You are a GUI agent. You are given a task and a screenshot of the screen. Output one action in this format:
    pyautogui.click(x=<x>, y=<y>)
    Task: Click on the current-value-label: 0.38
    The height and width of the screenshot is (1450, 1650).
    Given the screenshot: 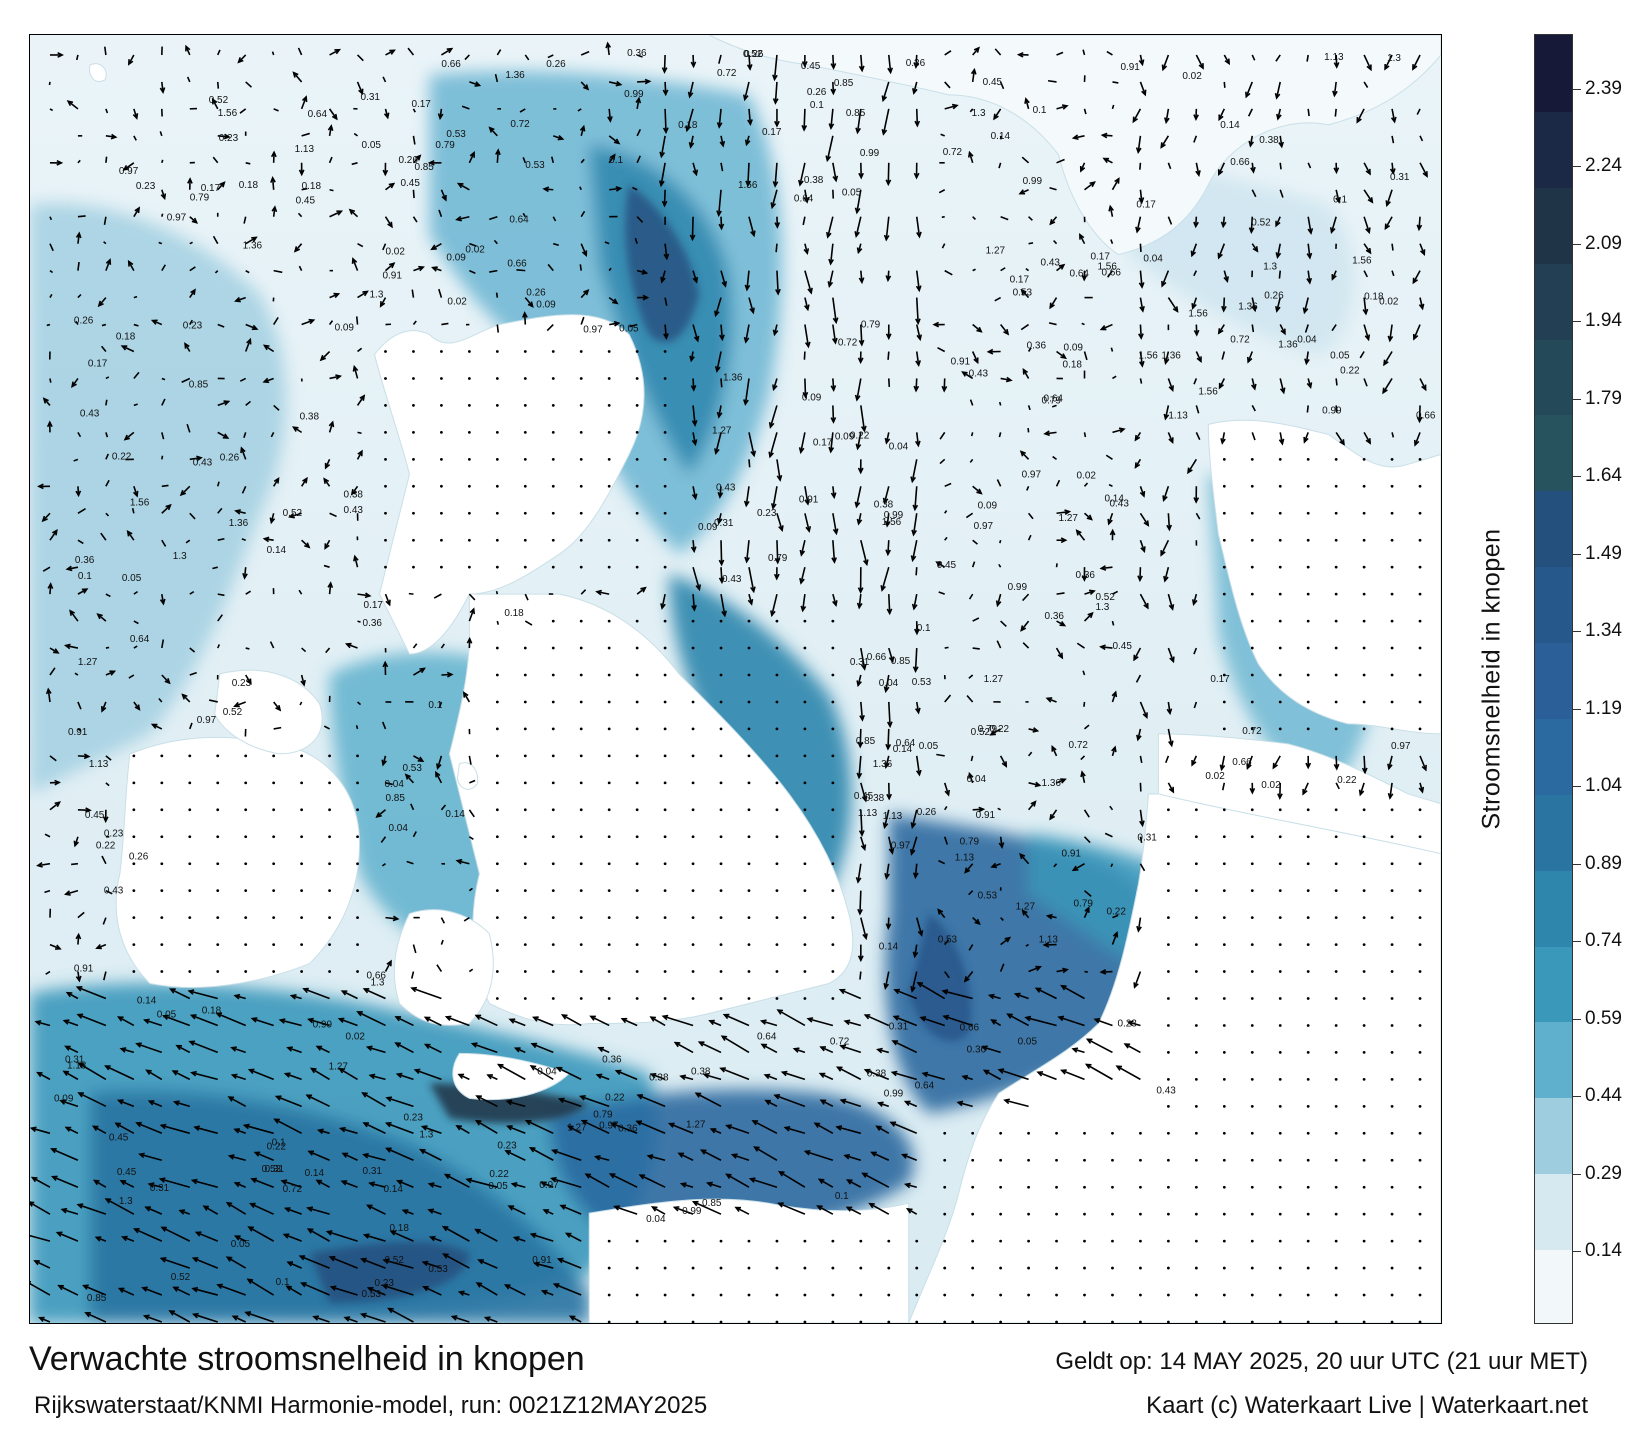 What is the action you would take?
    pyautogui.click(x=877, y=1073)
    